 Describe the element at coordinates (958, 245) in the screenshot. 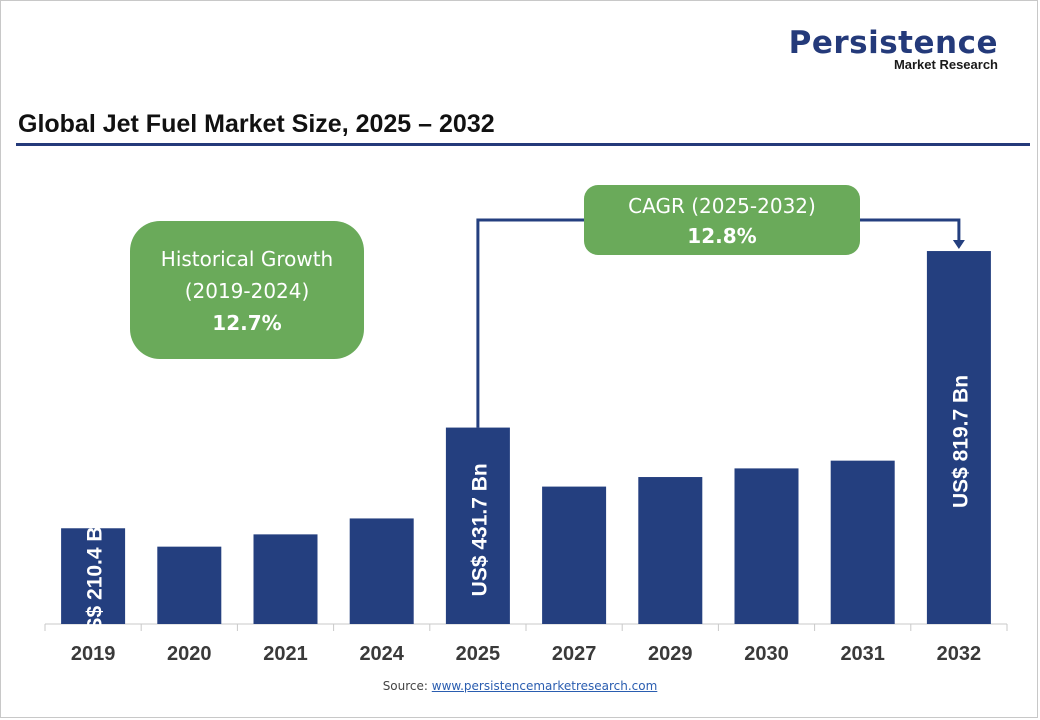

I see `cagr-connector-arrowhead` at that location.